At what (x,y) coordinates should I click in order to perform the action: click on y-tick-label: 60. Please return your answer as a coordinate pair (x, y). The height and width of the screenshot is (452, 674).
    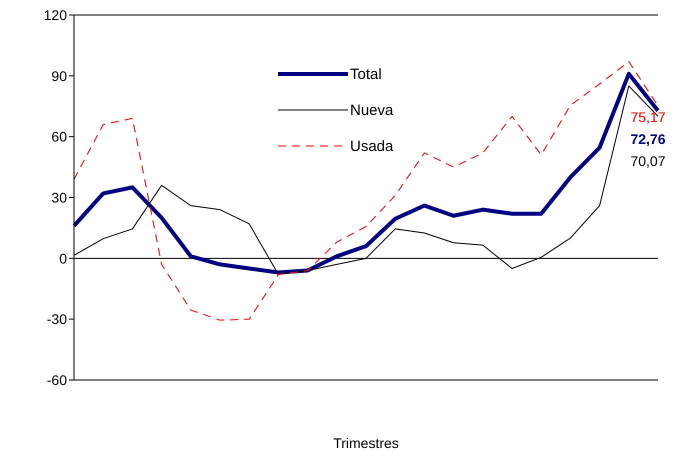
    Looking at the image, I should click on (59, 136).